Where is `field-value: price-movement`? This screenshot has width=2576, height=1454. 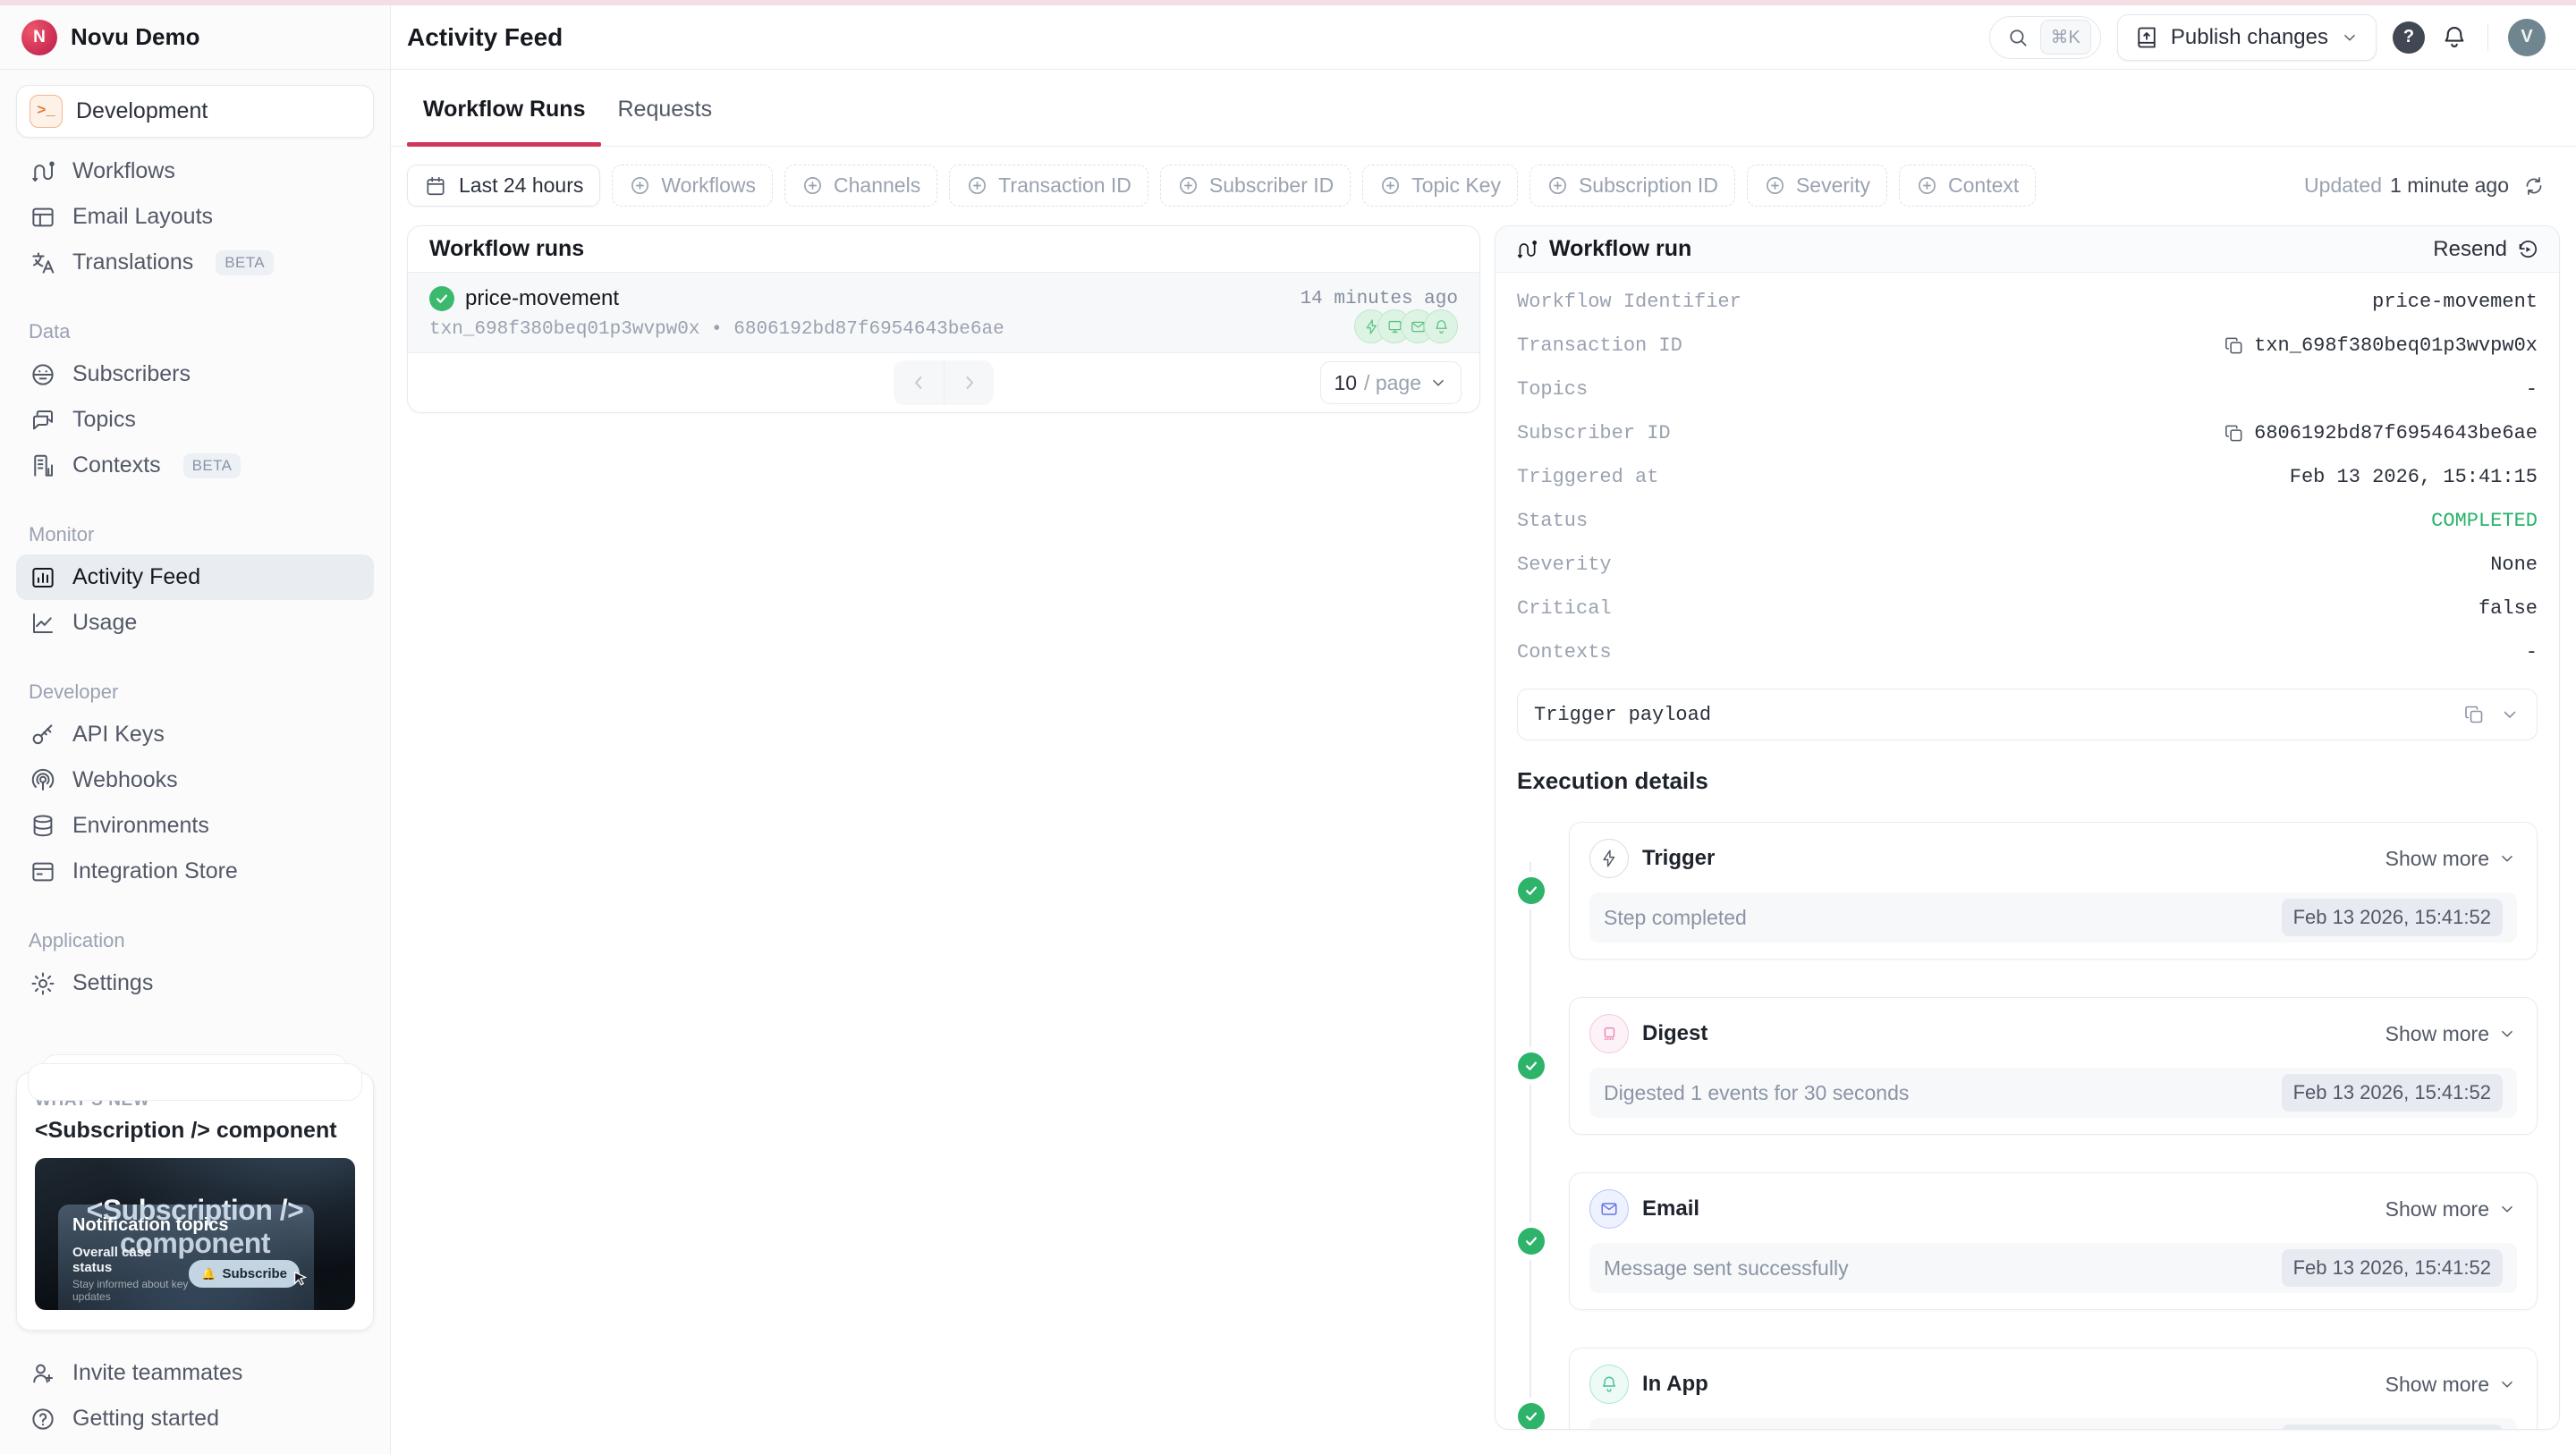
field-value: price-movement is located at coordinates (2455, 302).